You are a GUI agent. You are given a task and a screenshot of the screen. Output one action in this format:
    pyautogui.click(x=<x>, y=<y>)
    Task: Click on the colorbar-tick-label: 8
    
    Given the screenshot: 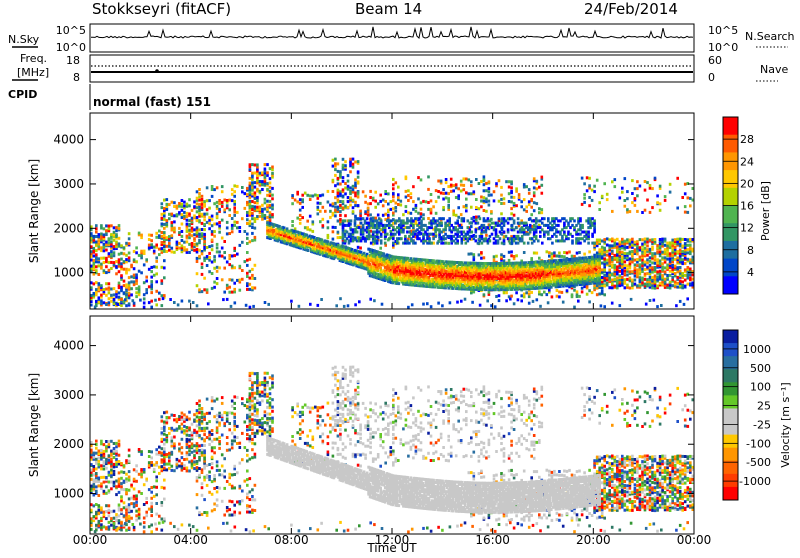 What is the action you would take?
    pyautogui.click(x=750, y=250)
    